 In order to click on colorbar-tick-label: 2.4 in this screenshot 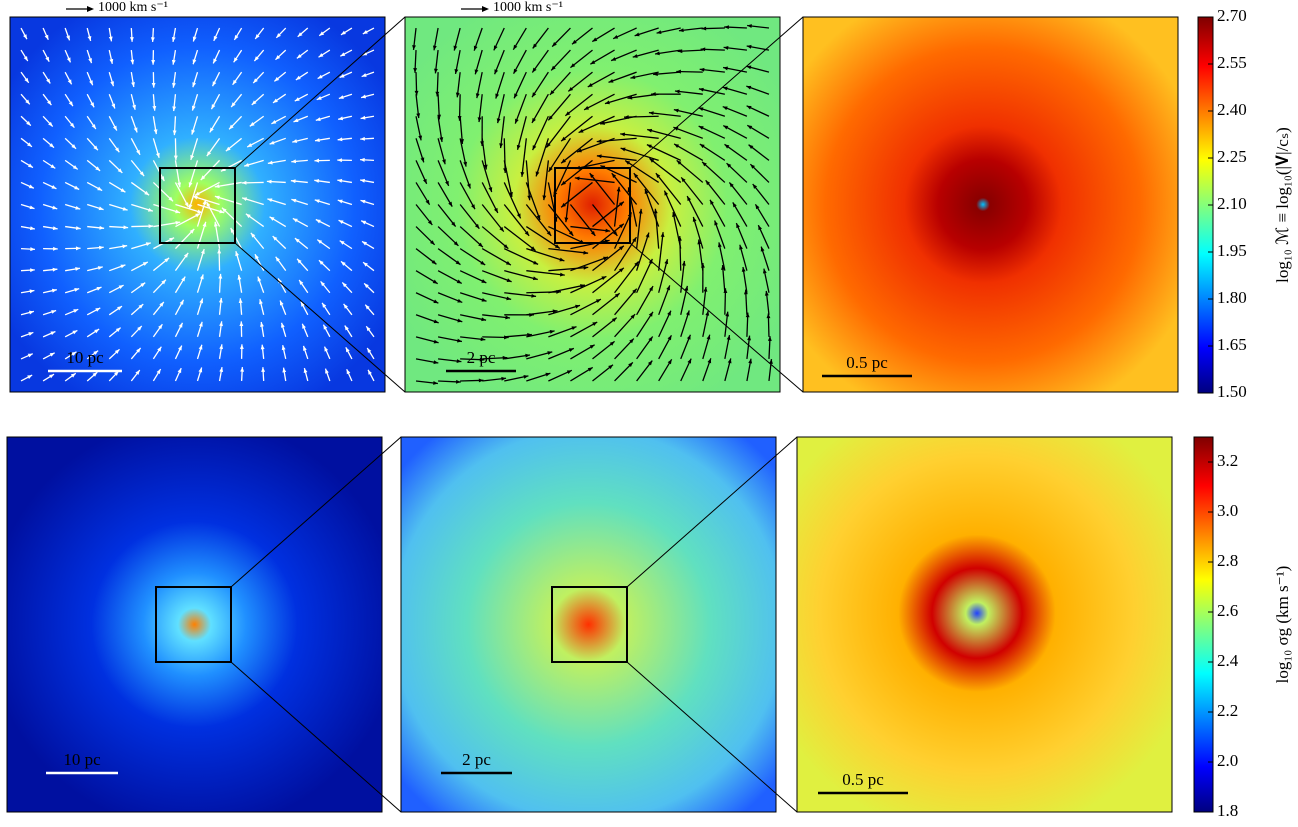, I will do `click(1228, 660)`.